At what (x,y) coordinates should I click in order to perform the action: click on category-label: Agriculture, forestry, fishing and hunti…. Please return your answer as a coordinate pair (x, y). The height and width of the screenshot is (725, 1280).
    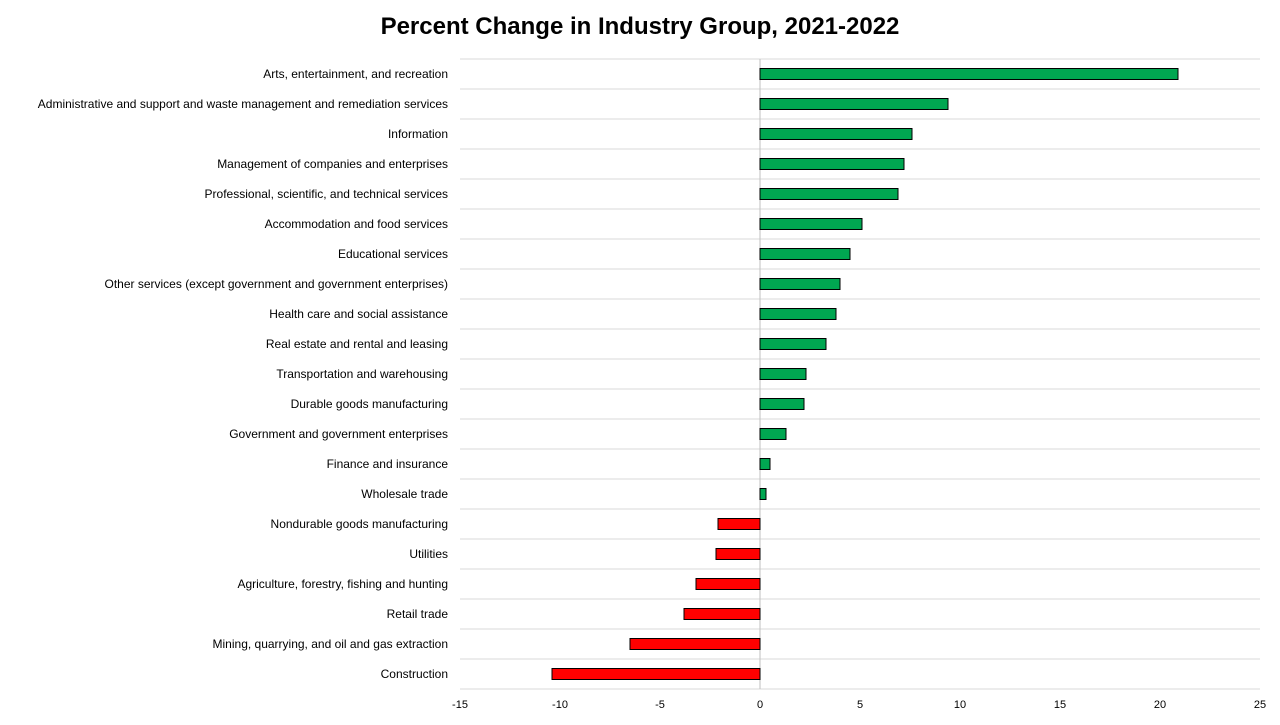
    Looking at the image, I should click on (342, 584).